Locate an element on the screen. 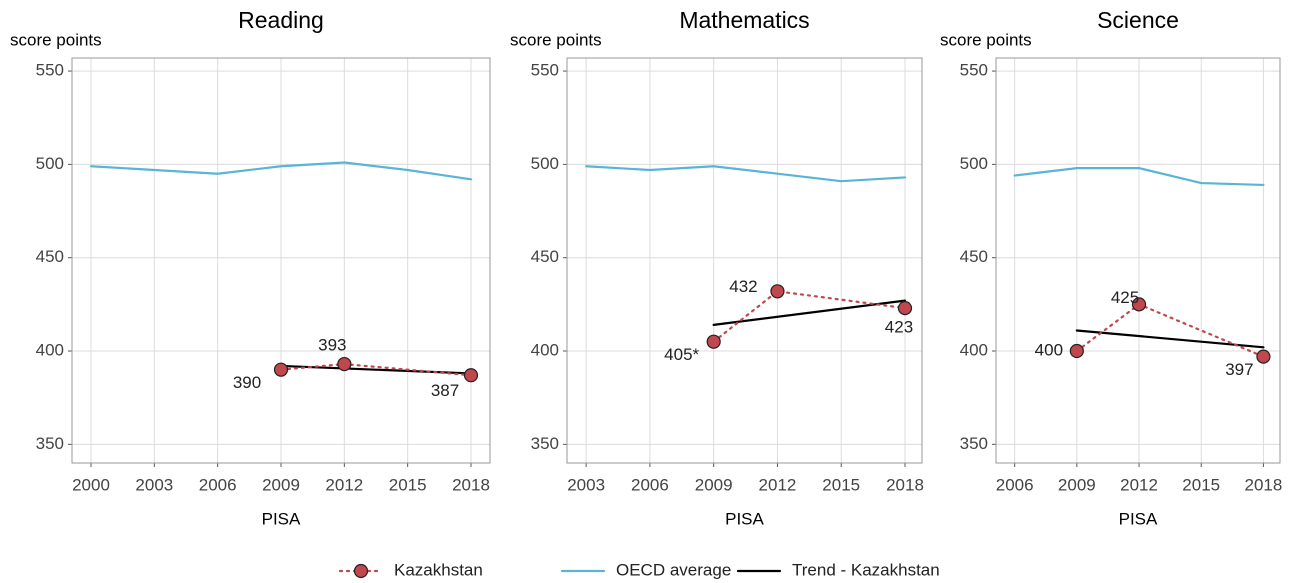 This screenshot has height=583, width=1301. panel-title: Science is located at coordinates (1138, 20).